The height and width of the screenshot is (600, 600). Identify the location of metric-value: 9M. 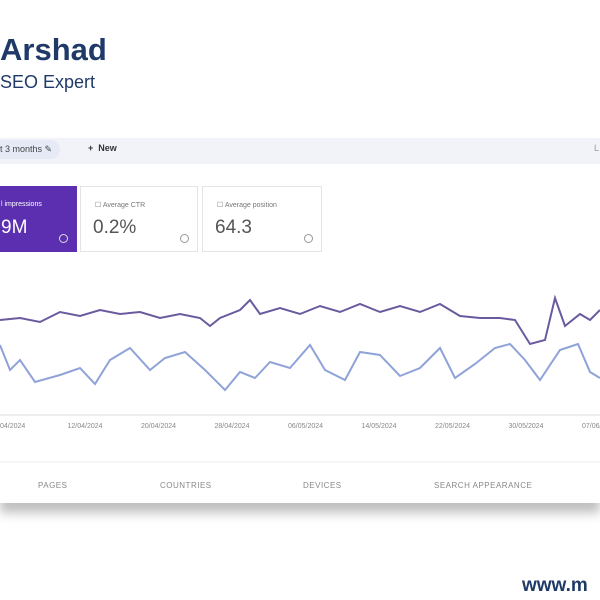
(14, 227).